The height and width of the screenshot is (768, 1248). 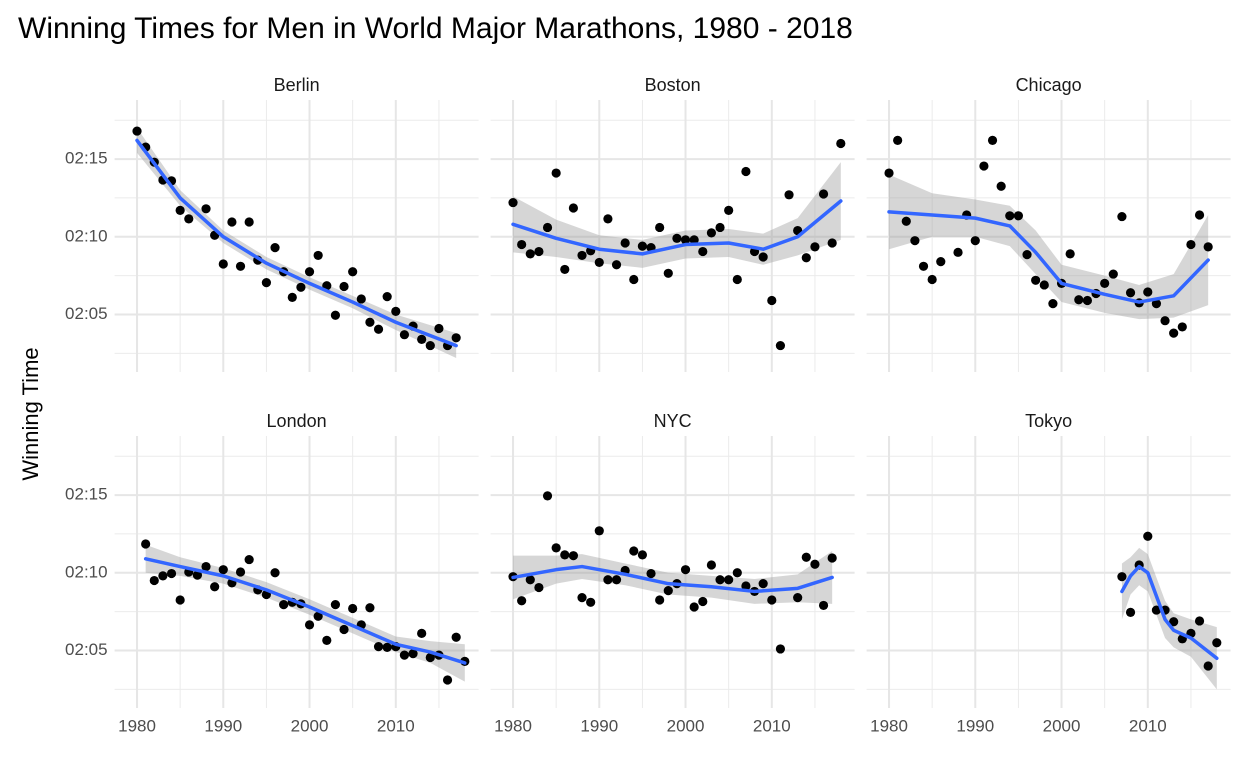 I want to click on x-tick-label: 1980, so click(x=513, y=725).